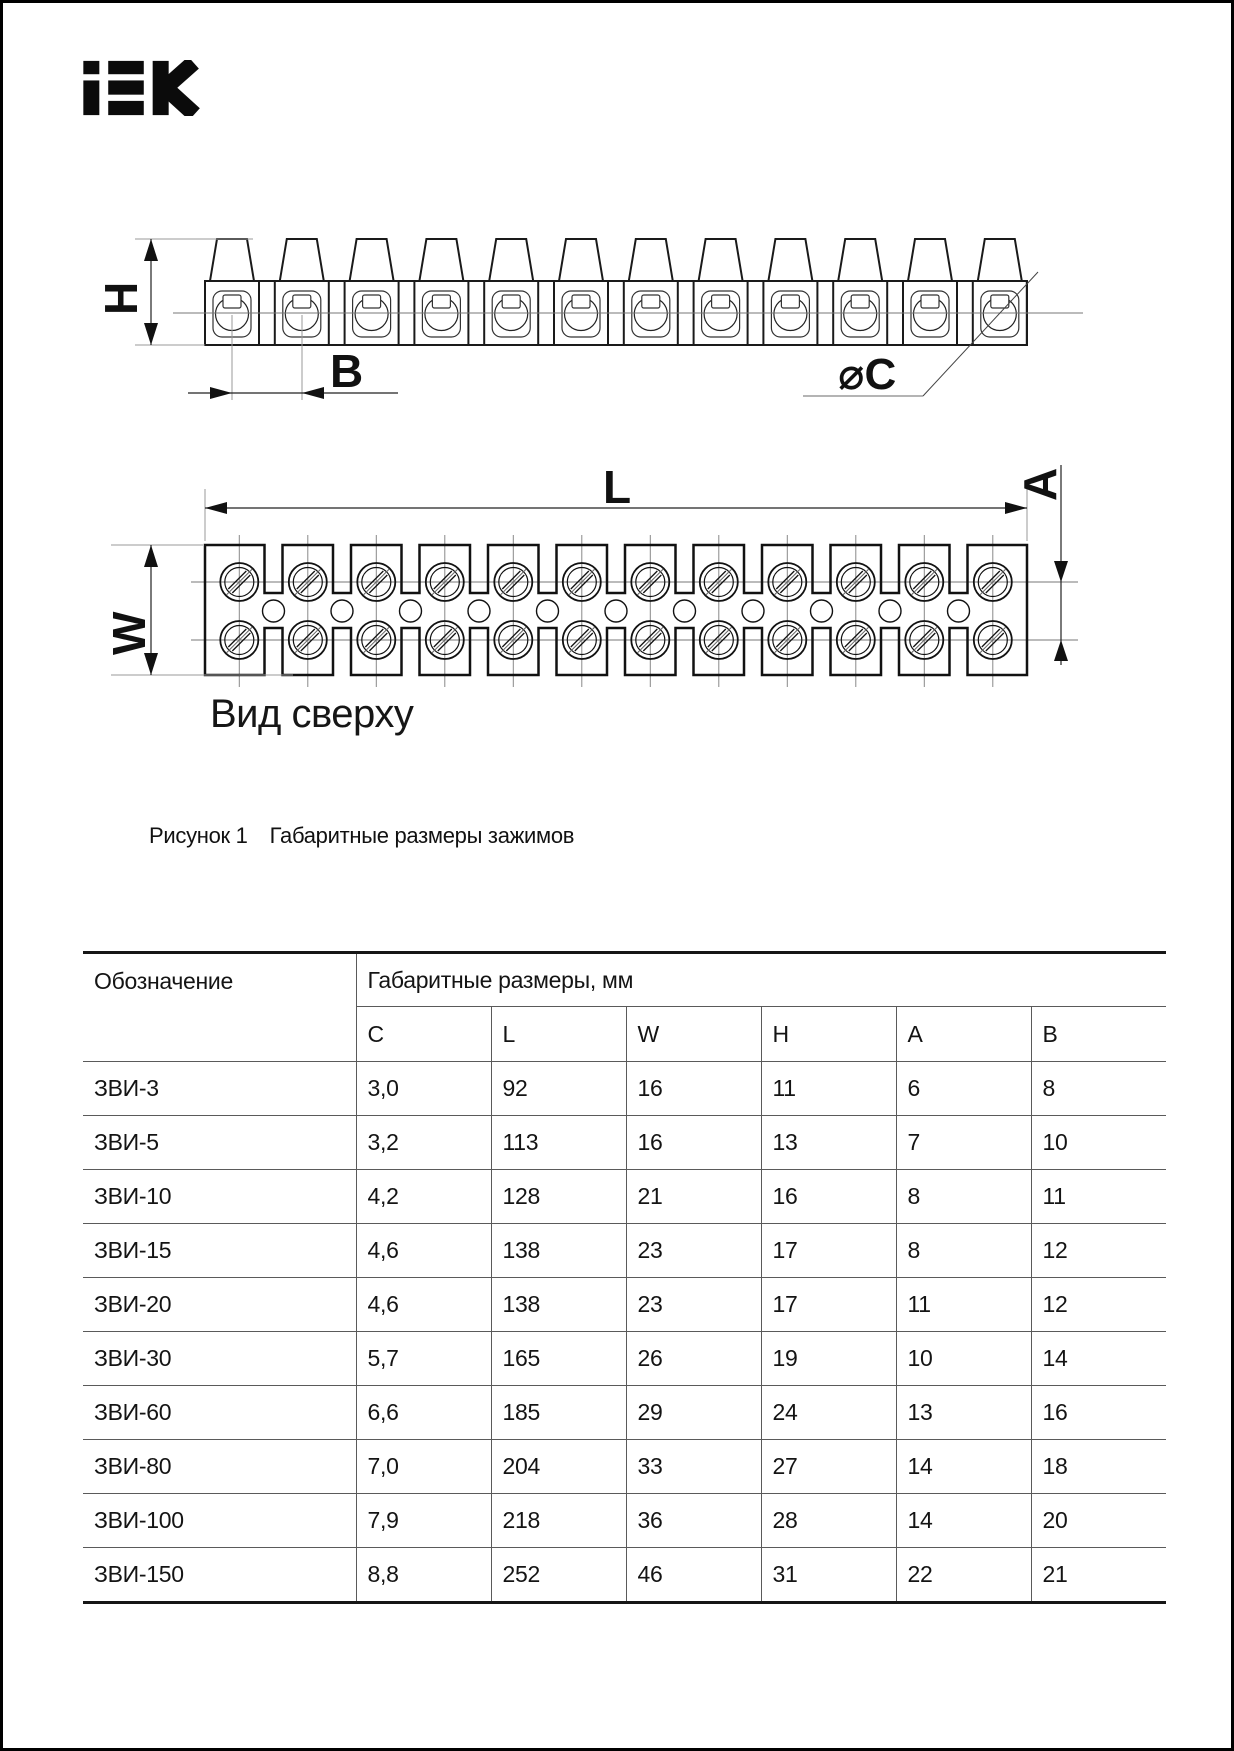  What do you see at coordinates (558, 1358) in the screenshot?
I see `cell-l: 165` at bounding box center [558, 1358].